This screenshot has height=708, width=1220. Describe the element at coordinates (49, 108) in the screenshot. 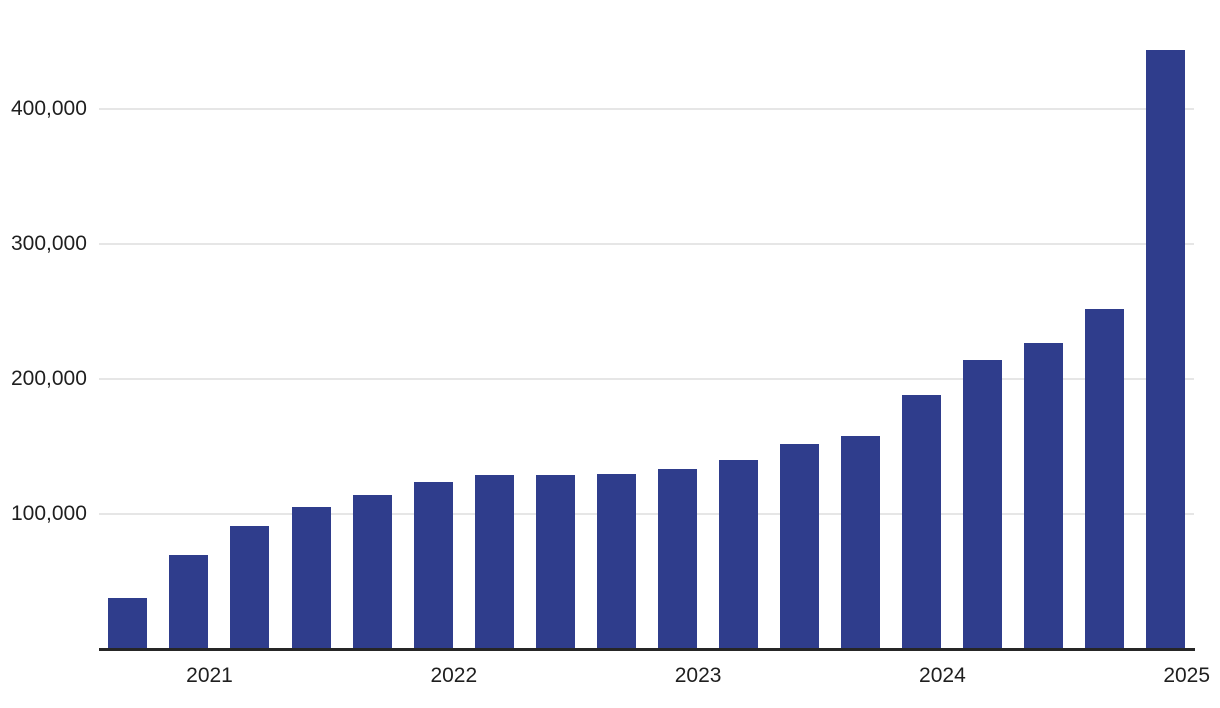

I see `y-tick-label: 400,000` at that location.